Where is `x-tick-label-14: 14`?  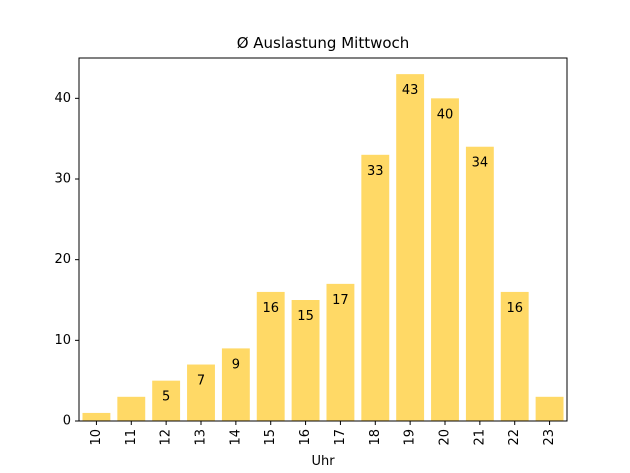
x-tick-label-14: 14 is located at coordinates (235, 437).